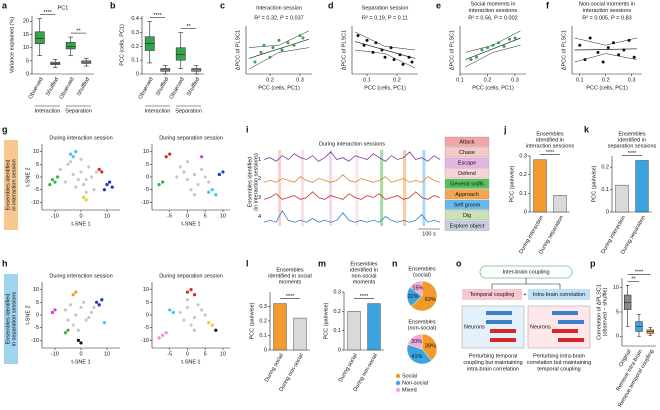 This screenshot has width=660, height=410. I want to click on track-label: 4, so click(259, 217).